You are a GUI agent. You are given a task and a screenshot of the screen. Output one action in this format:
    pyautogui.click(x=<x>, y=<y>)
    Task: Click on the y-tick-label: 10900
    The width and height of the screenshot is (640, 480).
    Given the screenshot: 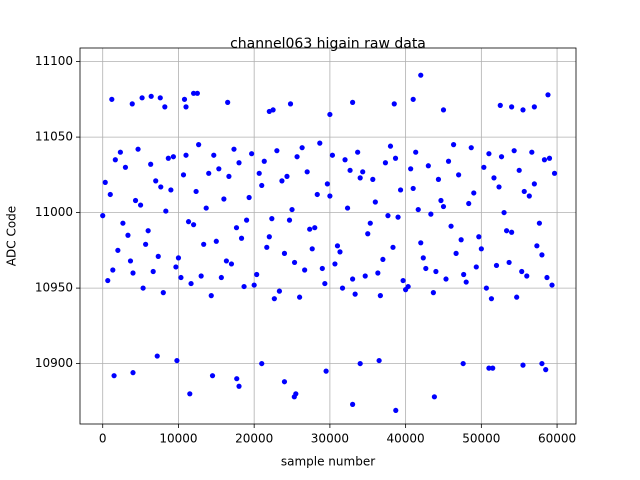 What is the action you would take?
    pyautogui.click(x=54, y=363)
    